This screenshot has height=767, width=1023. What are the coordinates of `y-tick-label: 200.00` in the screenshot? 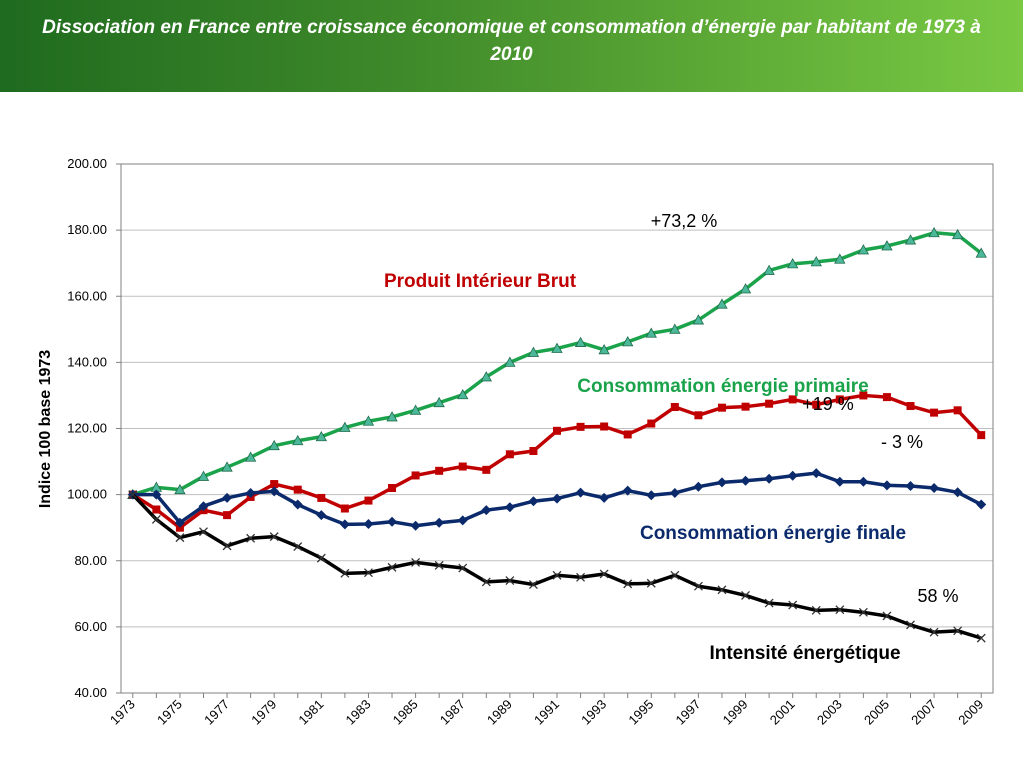 It's located at (87, 163).